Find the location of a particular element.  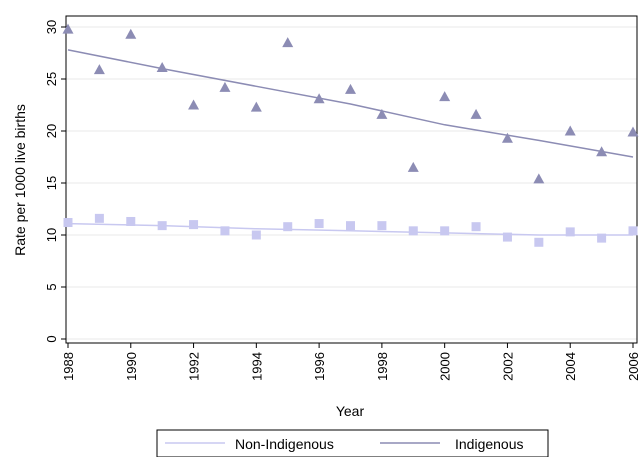

x-axis: 1988 1990 1992 1994 1996 1998 2000 2002 2004 2006 is located at coordinates (350, 362).